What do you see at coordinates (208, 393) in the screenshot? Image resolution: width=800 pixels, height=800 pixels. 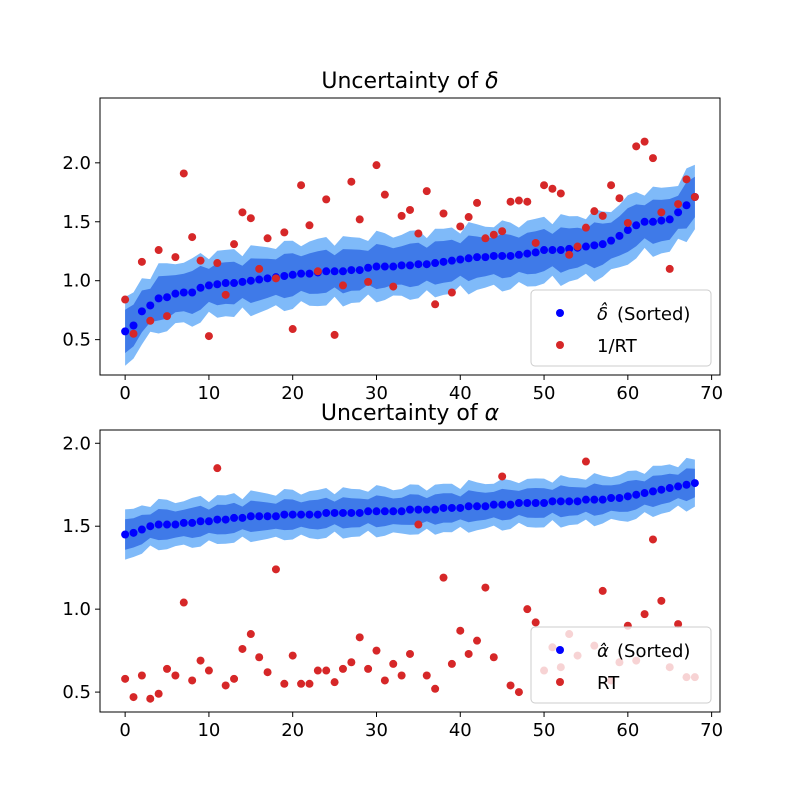 I see `x-tick-label: 10` at bounding box center [208, 393].